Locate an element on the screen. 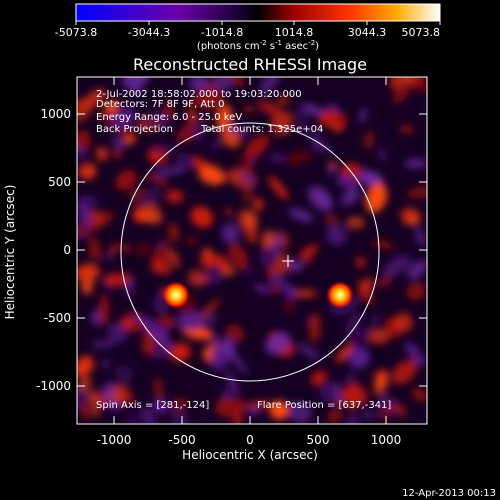 The image size is (500, 500). info-flare-position: Flare Position = [637,-341] is located at coordinates (324, 405).